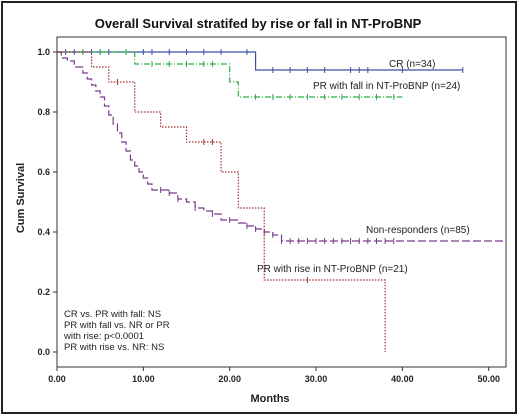  What do you see at coordinates (43, 352) in the screenshot?
I see `y-tick-label-0: 0.0` at bounding box center [43, 352].